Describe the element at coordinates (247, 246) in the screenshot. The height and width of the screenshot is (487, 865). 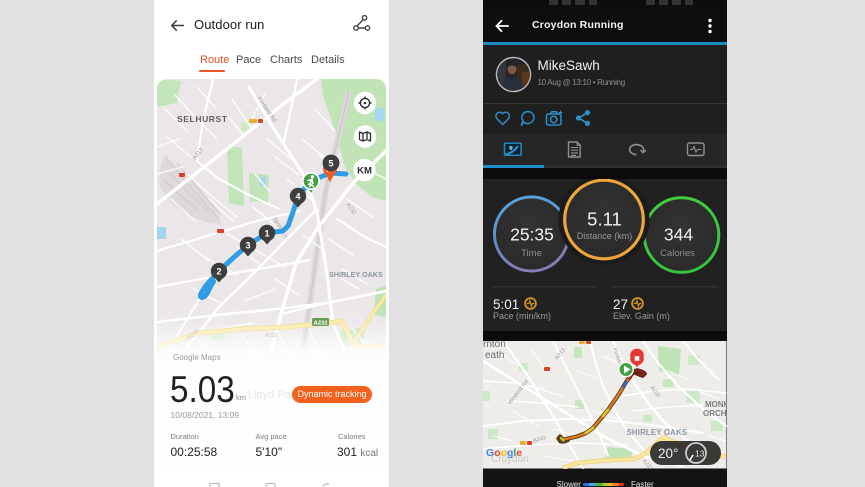
I see `svg-text: 3` at that location.